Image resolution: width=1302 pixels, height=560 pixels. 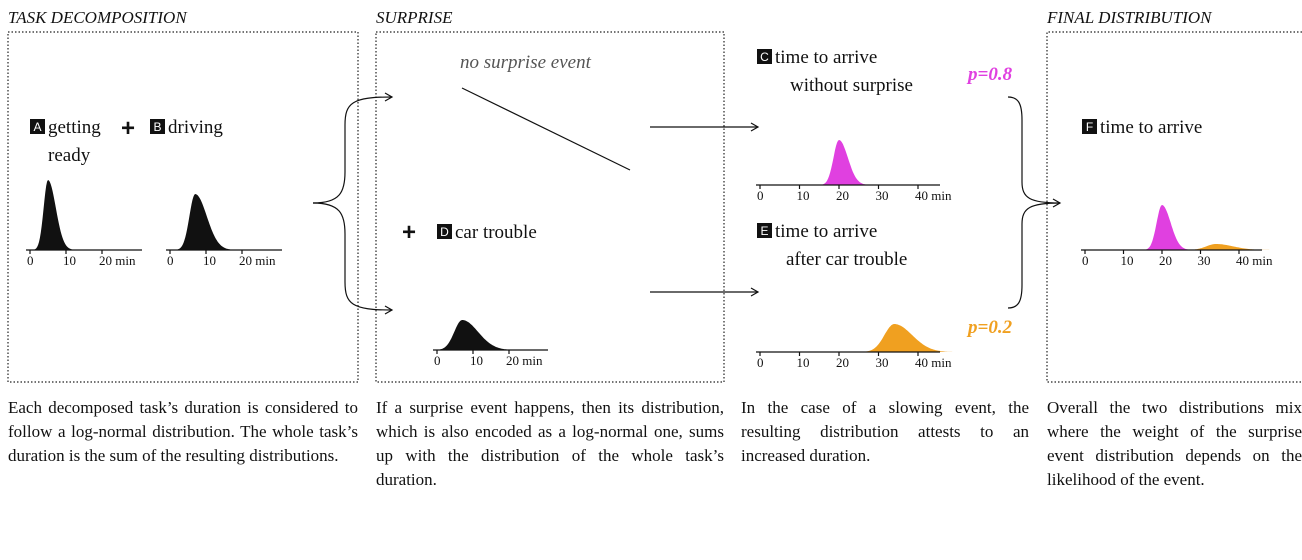 I want to click on item-label: driving, so click(x=195, y=127).